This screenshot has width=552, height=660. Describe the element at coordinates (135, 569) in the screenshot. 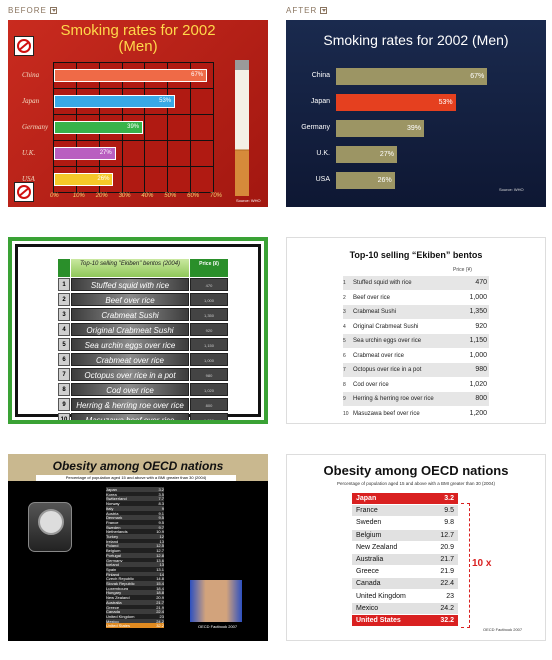

I see `table-row: Spain 13.1` at that location.